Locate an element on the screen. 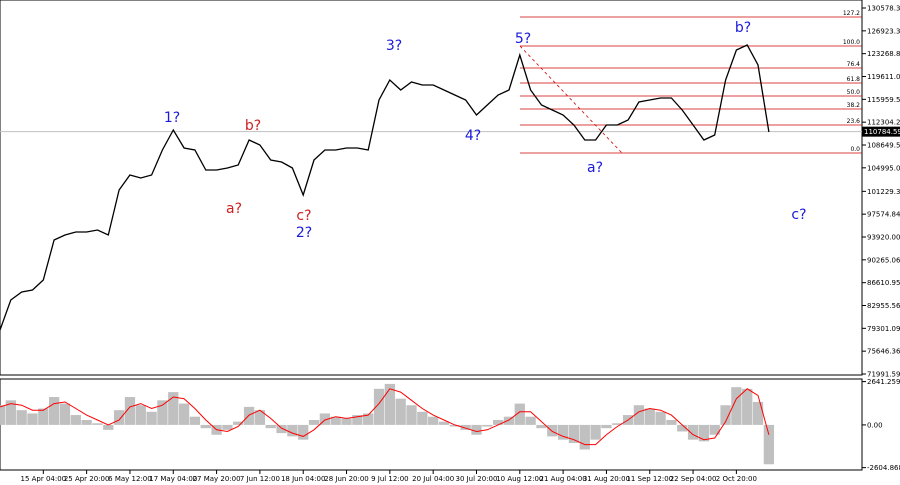 Image resolution: width=900 pixels, height=485 pixels. y-tick-label: 90265.06 is located at coordinates (883, 260).